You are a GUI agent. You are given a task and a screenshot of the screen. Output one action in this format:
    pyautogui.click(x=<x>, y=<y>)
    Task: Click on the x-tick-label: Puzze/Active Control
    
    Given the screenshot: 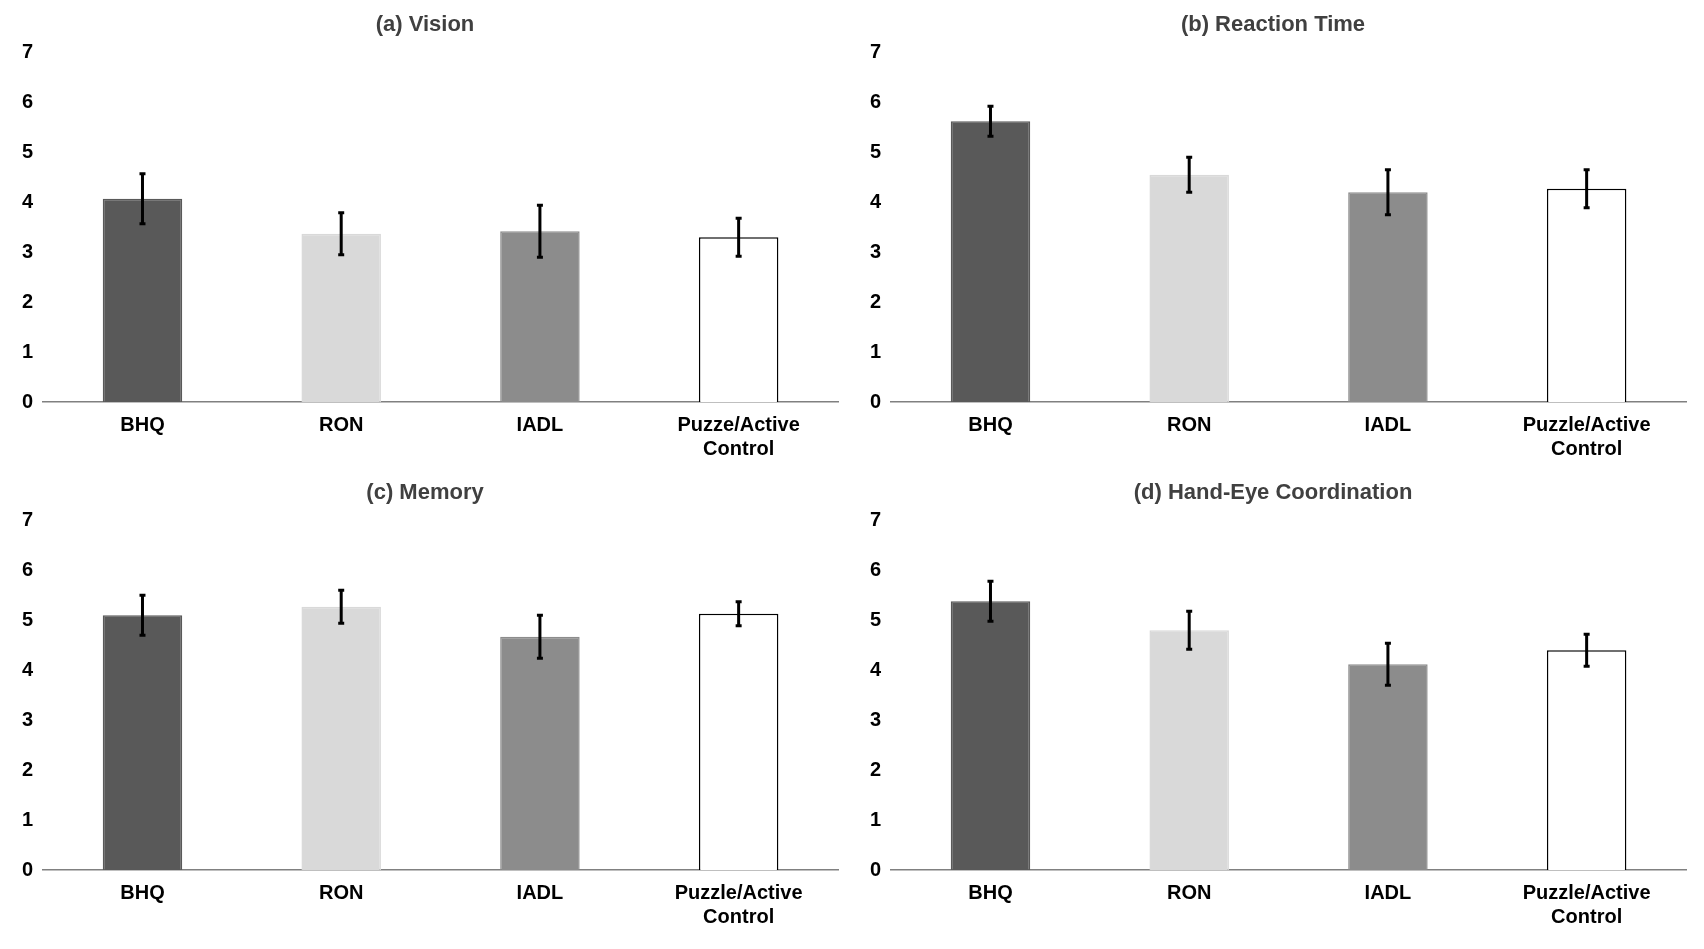 What is the action you would take?
    pyautogui.click(x=738, y=435)
    